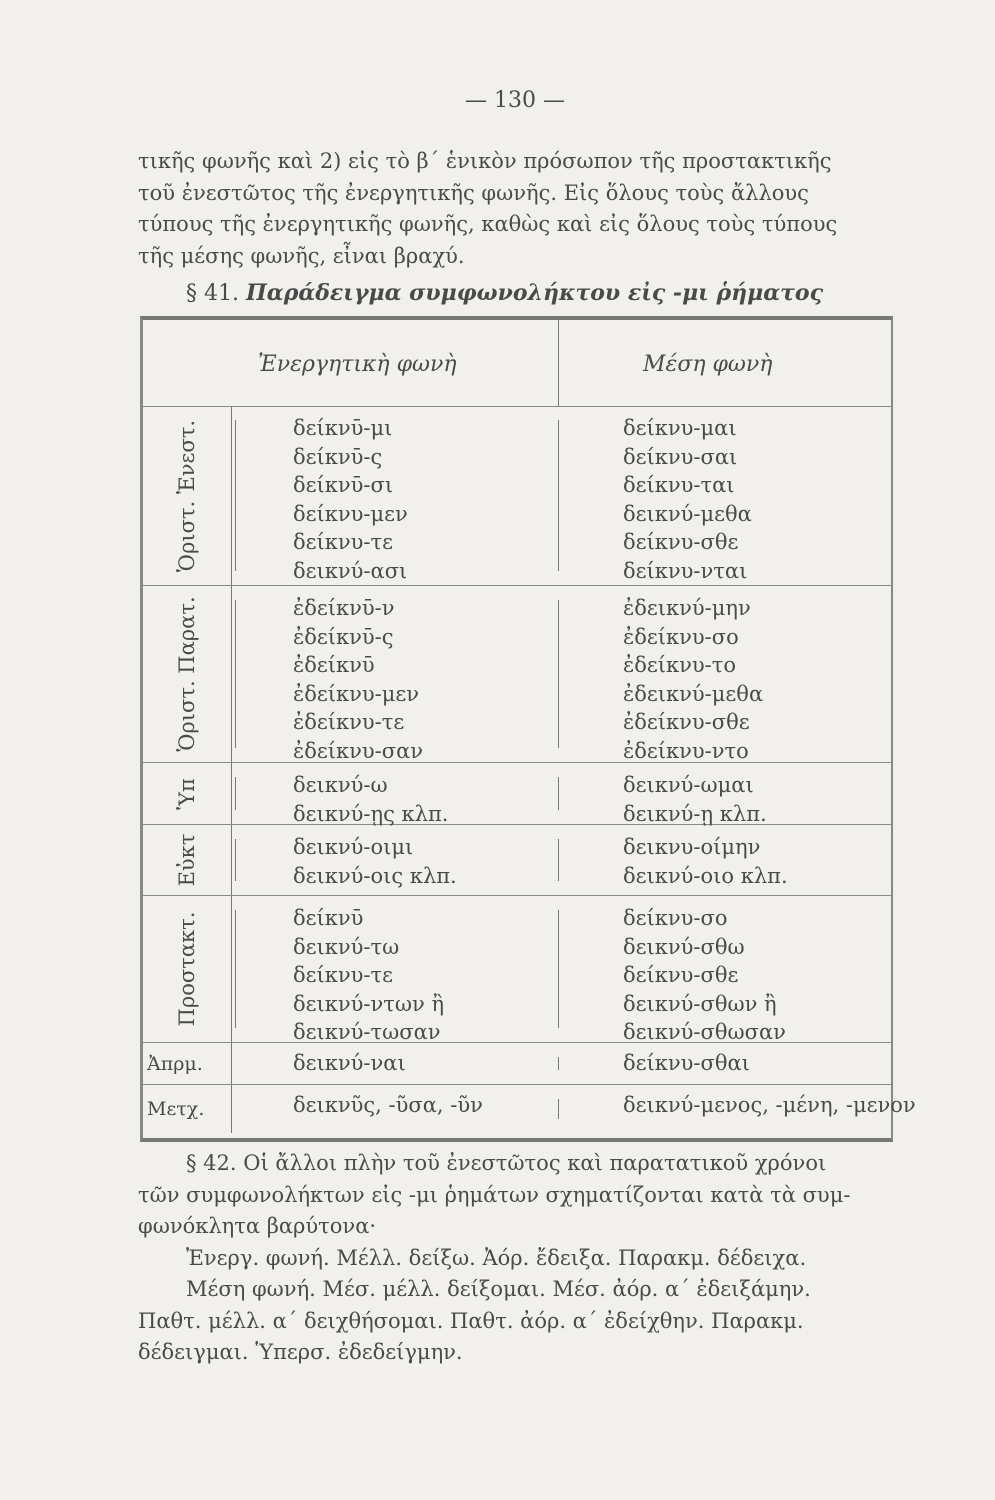  Describe the element at coordinates (695, 799) in the screenshot. I see `middle-voice-cell: δεικνύ-ωμαι δεικνύ-ῃ κλπ.` at that location.